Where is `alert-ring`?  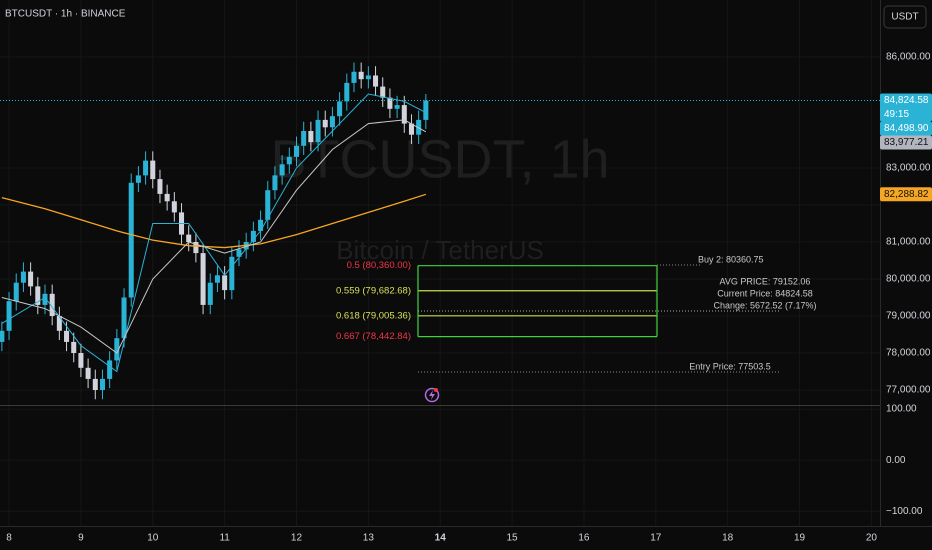
alert-ring is located at coordinates (432, 395).